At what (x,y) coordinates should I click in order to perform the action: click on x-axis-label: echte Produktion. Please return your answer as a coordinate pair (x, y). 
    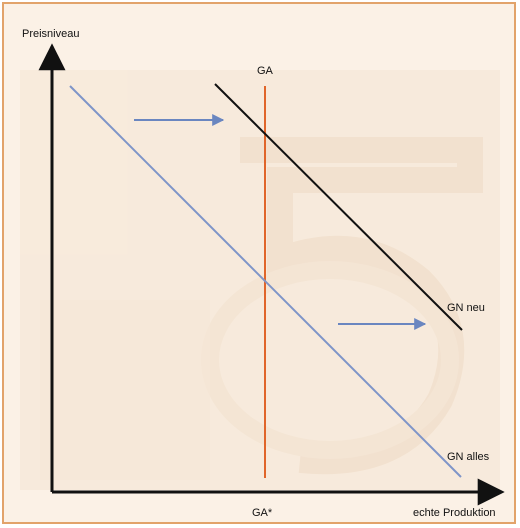
    Looking at the image, I should click on (454, 513).